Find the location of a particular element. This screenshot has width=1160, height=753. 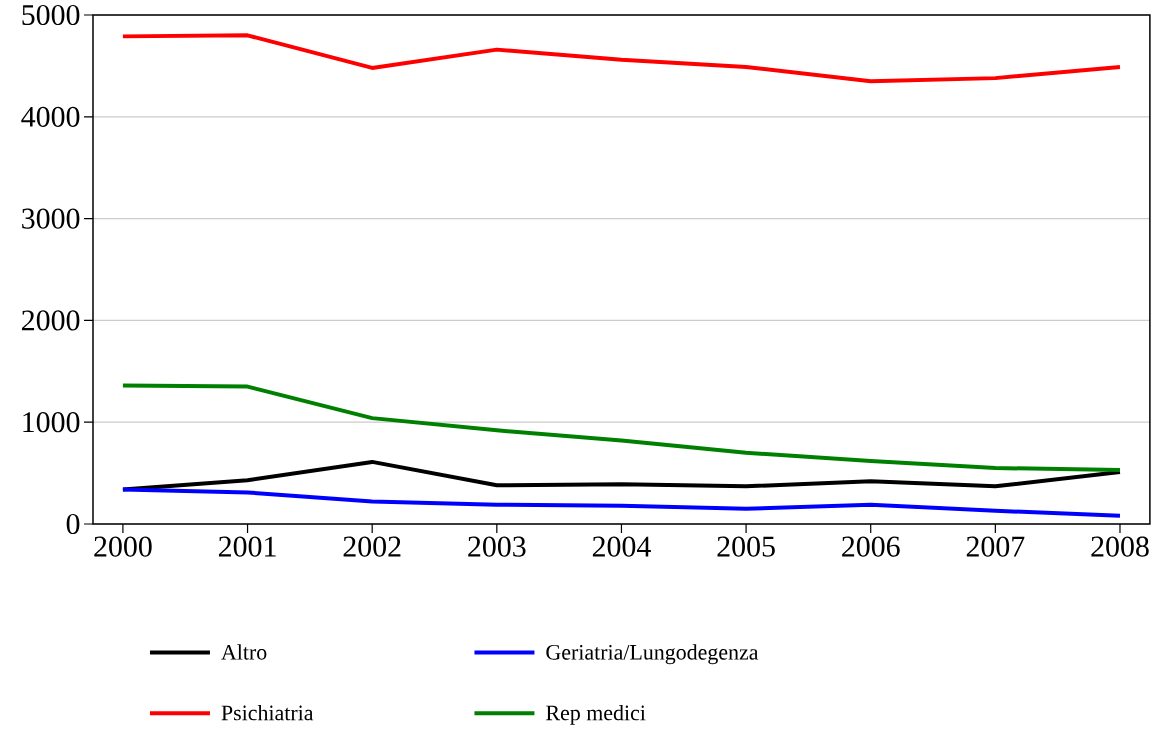

x-tick-label: 2000 is located at coordinates (123, 546).